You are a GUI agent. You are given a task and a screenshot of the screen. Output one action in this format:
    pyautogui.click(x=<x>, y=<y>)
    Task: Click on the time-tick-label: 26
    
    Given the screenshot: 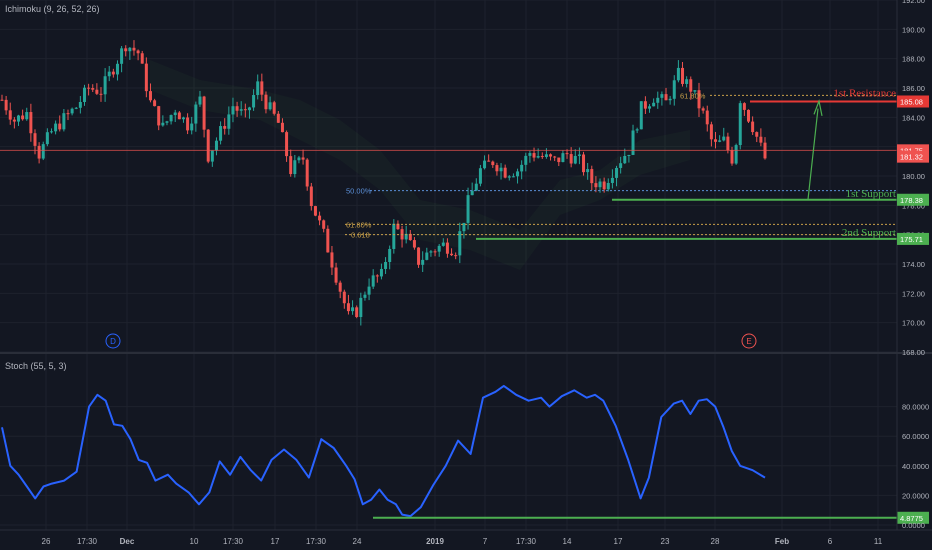 What is the action you would take?
    pyautogui.click(x=46, y=541)
    